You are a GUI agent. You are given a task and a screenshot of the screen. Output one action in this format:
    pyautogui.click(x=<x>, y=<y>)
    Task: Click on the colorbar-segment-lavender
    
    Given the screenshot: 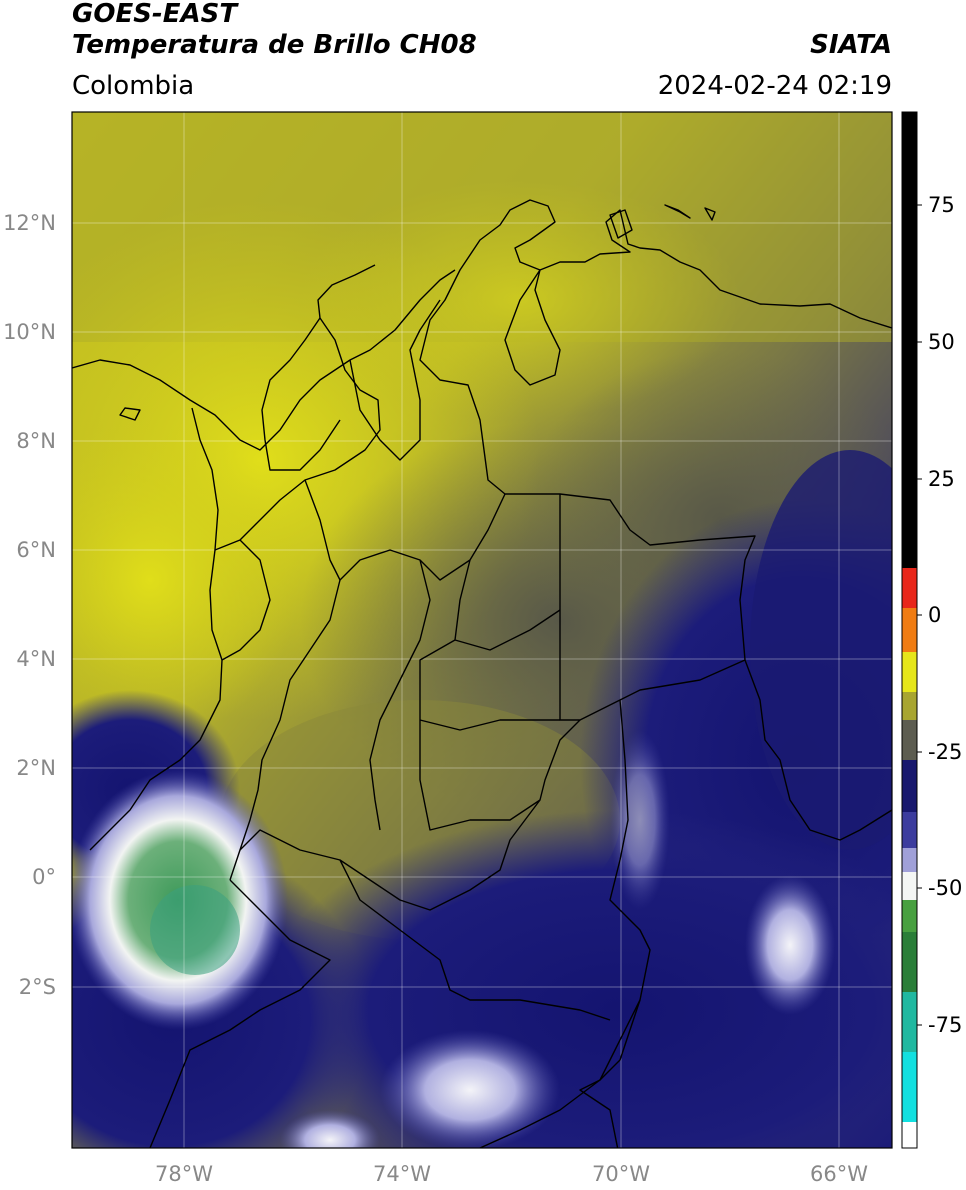 What is the action you would take?
    pyautogui.click(x=909, y=860)
    